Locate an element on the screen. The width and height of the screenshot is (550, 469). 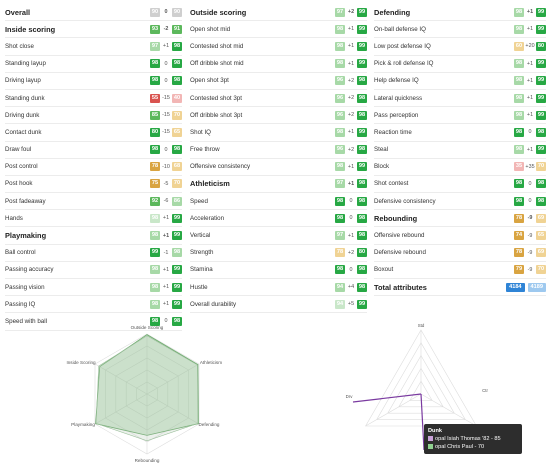
radar-axis-label: Inside Scoring is located at coordinates (81, 362).